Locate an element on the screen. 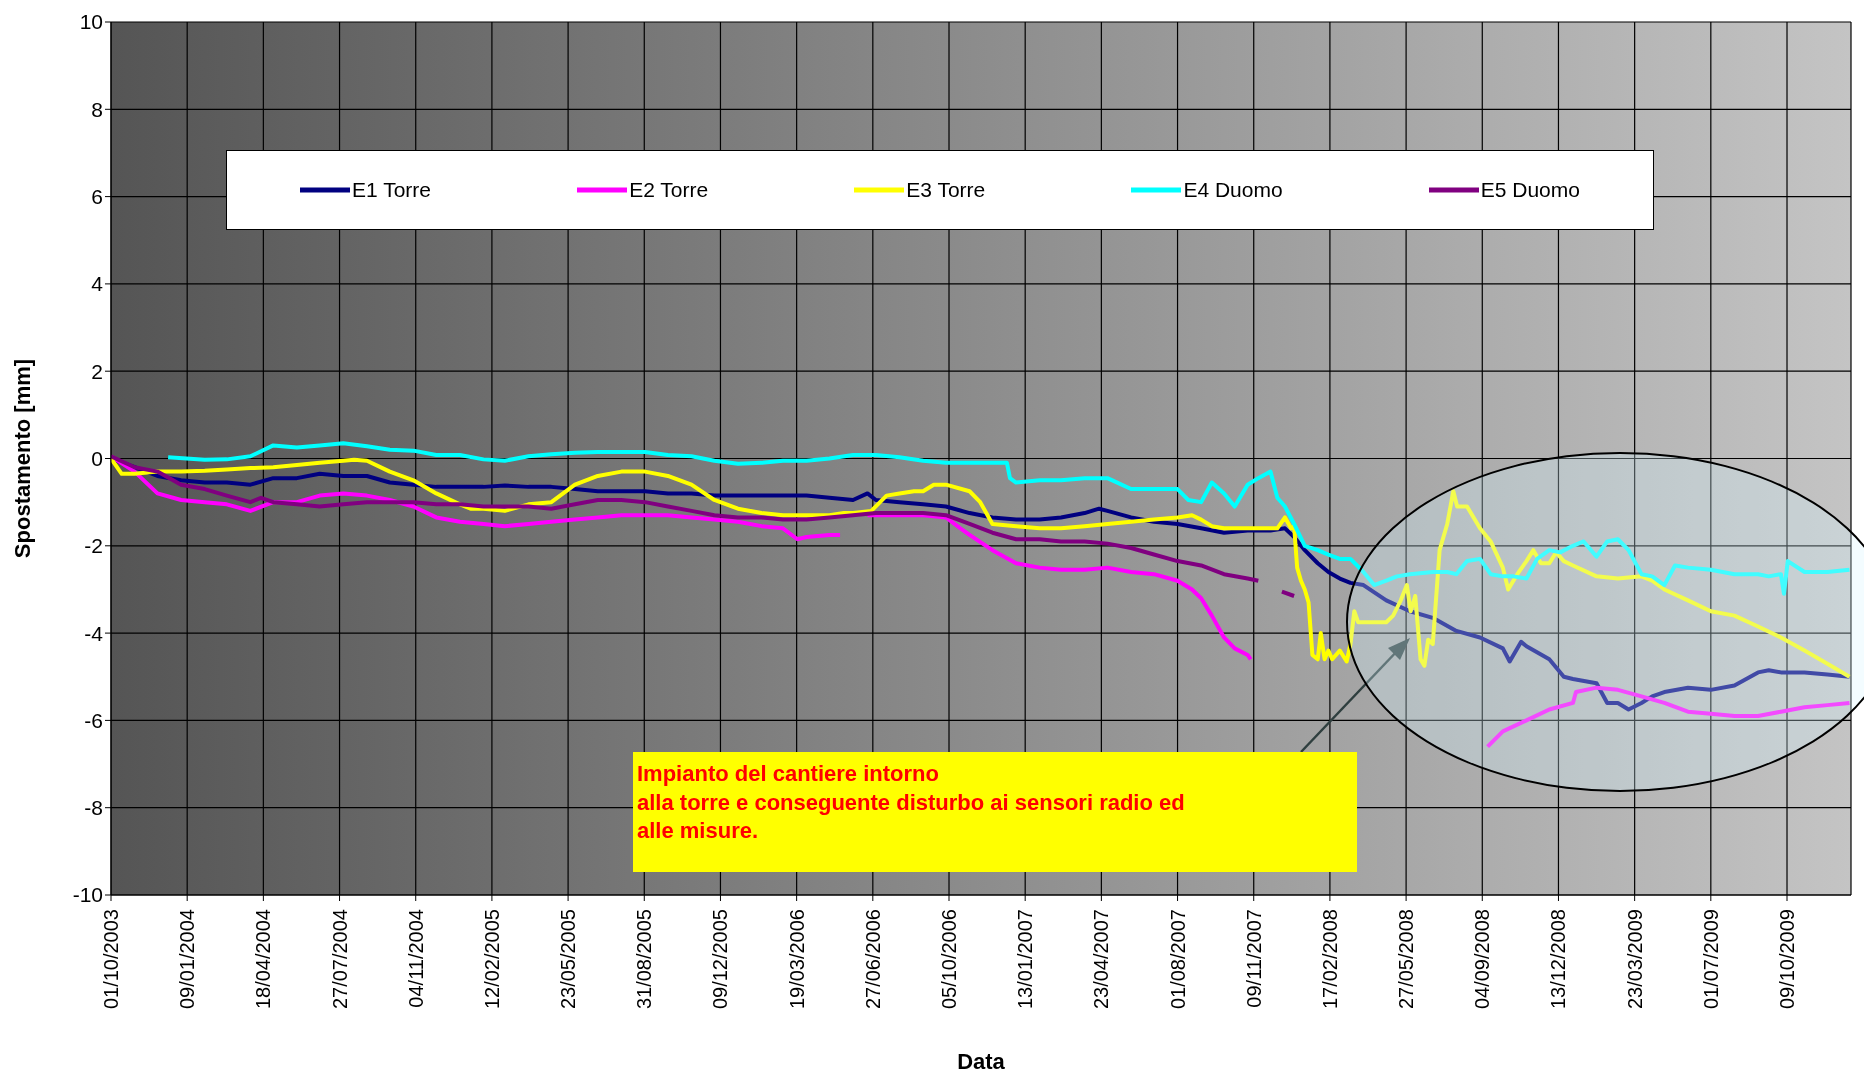 The width and height of the screenshot is (1872, 1090). y-tick-label: 10 is located at coordinates (91, 22).